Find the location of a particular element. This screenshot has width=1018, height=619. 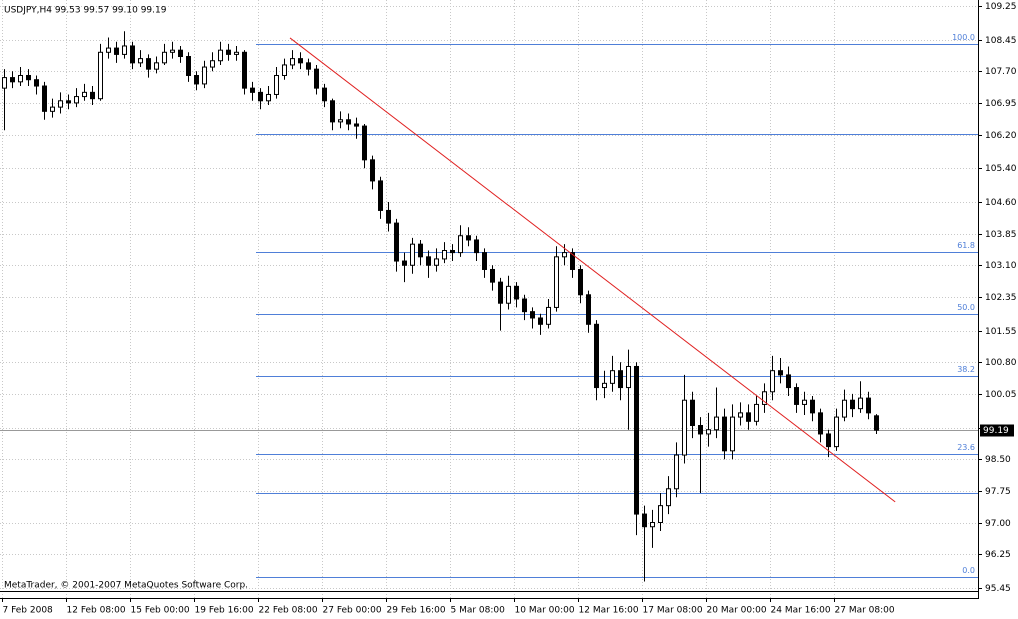

price-box-label: 99.19 is located at coordinates (996, 431).